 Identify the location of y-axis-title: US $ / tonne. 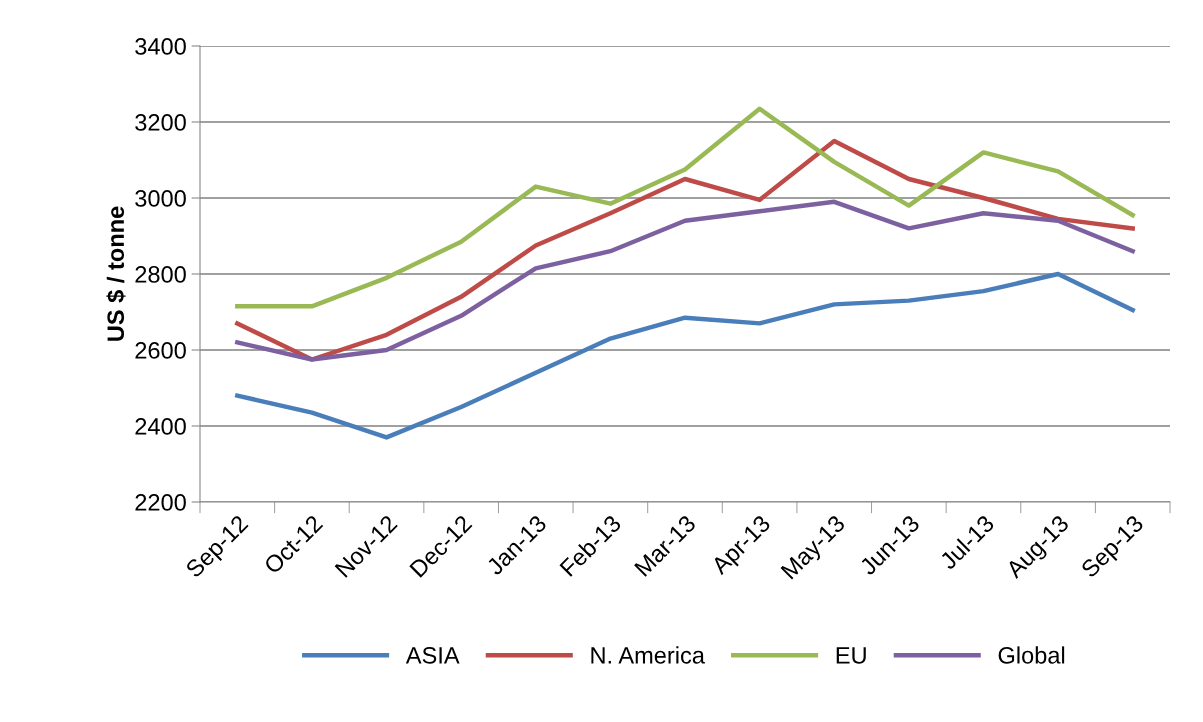
(116, 273).